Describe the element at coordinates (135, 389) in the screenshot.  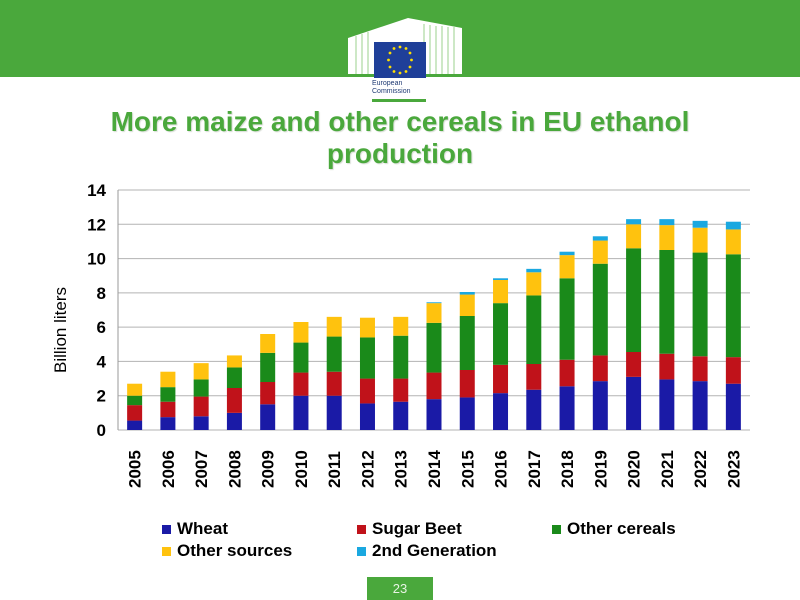
I see `bar-segment-other-sources-2005` at that location.